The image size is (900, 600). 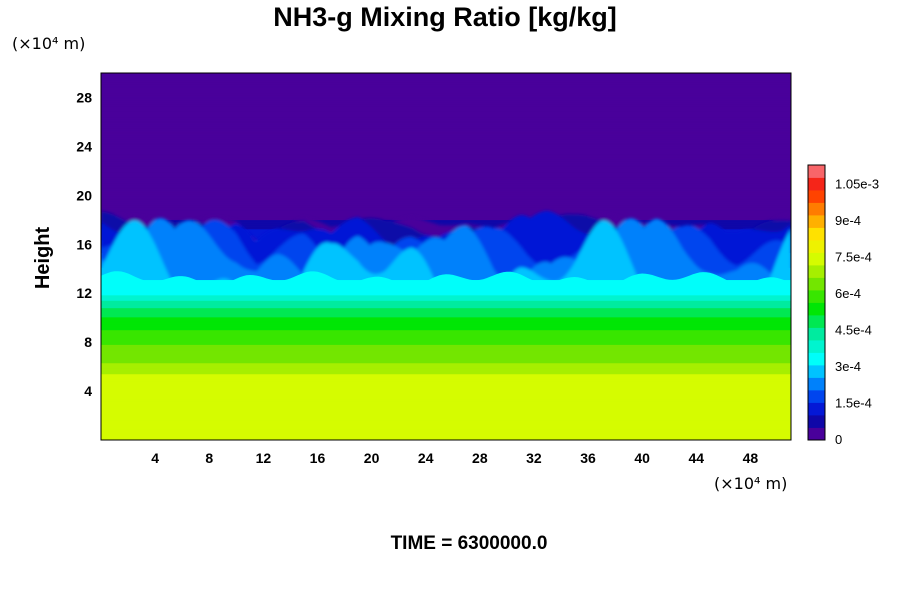 I want to click on colorbar-tick-label: 7.5e-4, so click(x=853, y=256).